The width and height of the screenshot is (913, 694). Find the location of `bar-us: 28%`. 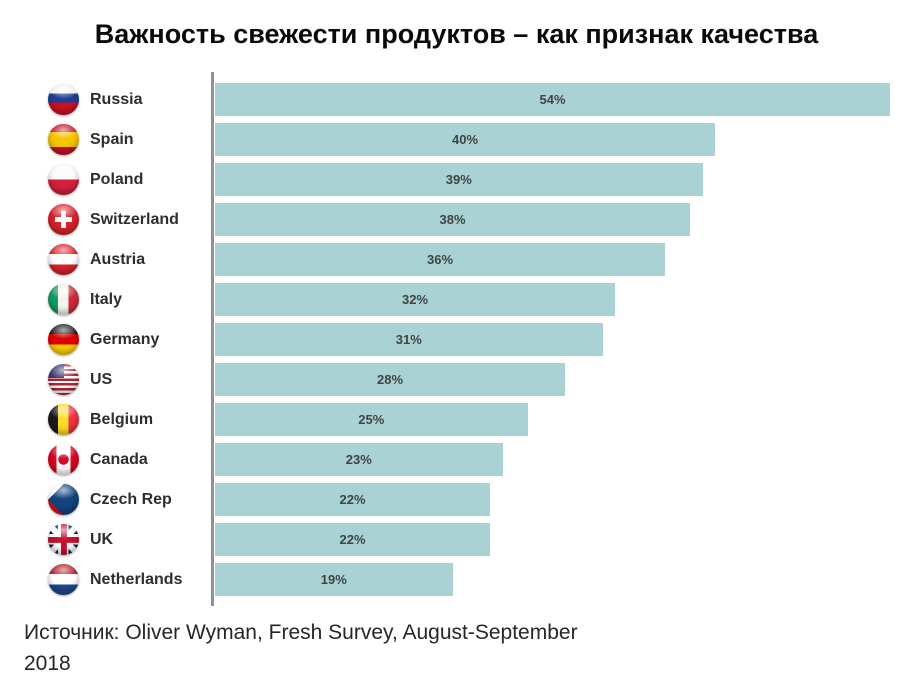

bar-us: 28% is located at coordinates (390, 379).